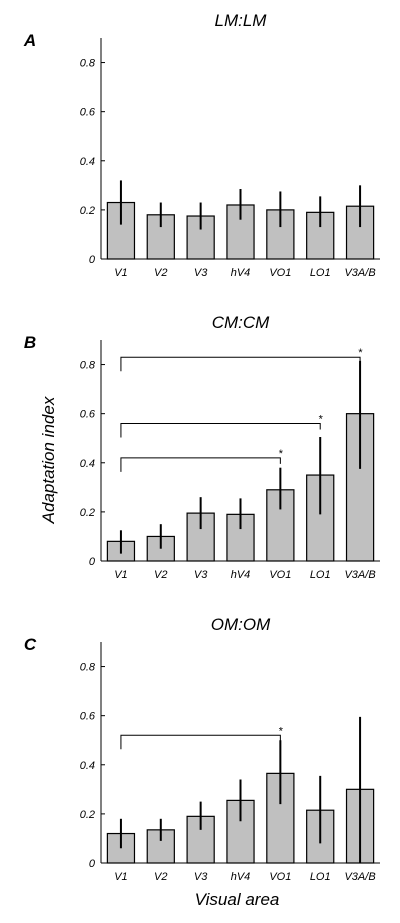 Image resolution: width=400 pixels, height=923 pixels. Describe the element at coordinates (29, 40) in the screenshot. I see `panel-letter: A` at that location.